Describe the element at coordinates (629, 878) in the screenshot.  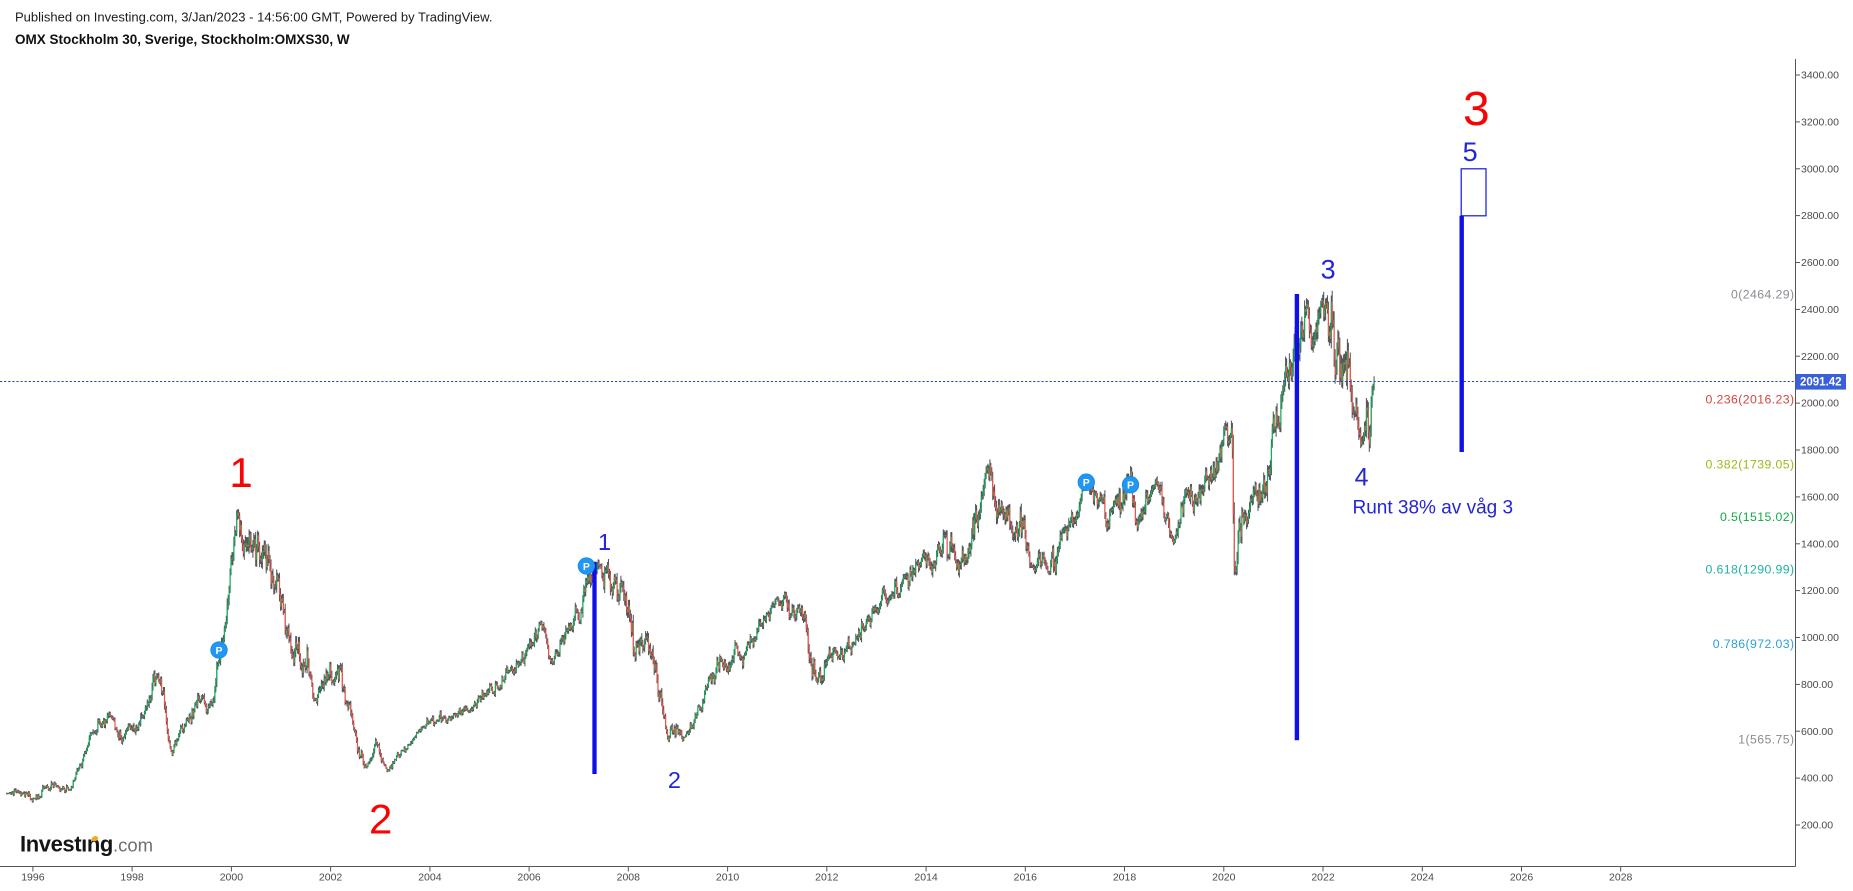
I see `svg-text: 2008` at that location.